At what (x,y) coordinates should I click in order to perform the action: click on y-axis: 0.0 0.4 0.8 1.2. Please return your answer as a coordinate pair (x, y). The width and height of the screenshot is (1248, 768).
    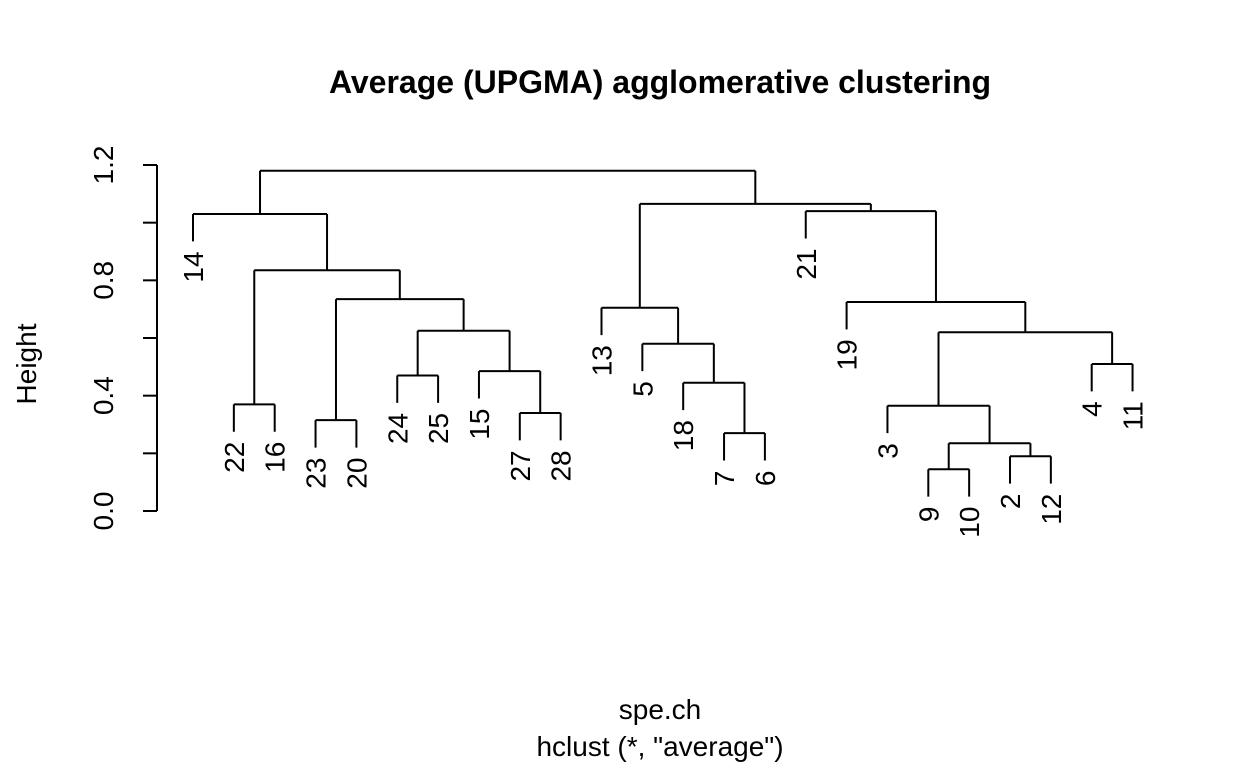
    Looking at the image, I should click on (123, 338).